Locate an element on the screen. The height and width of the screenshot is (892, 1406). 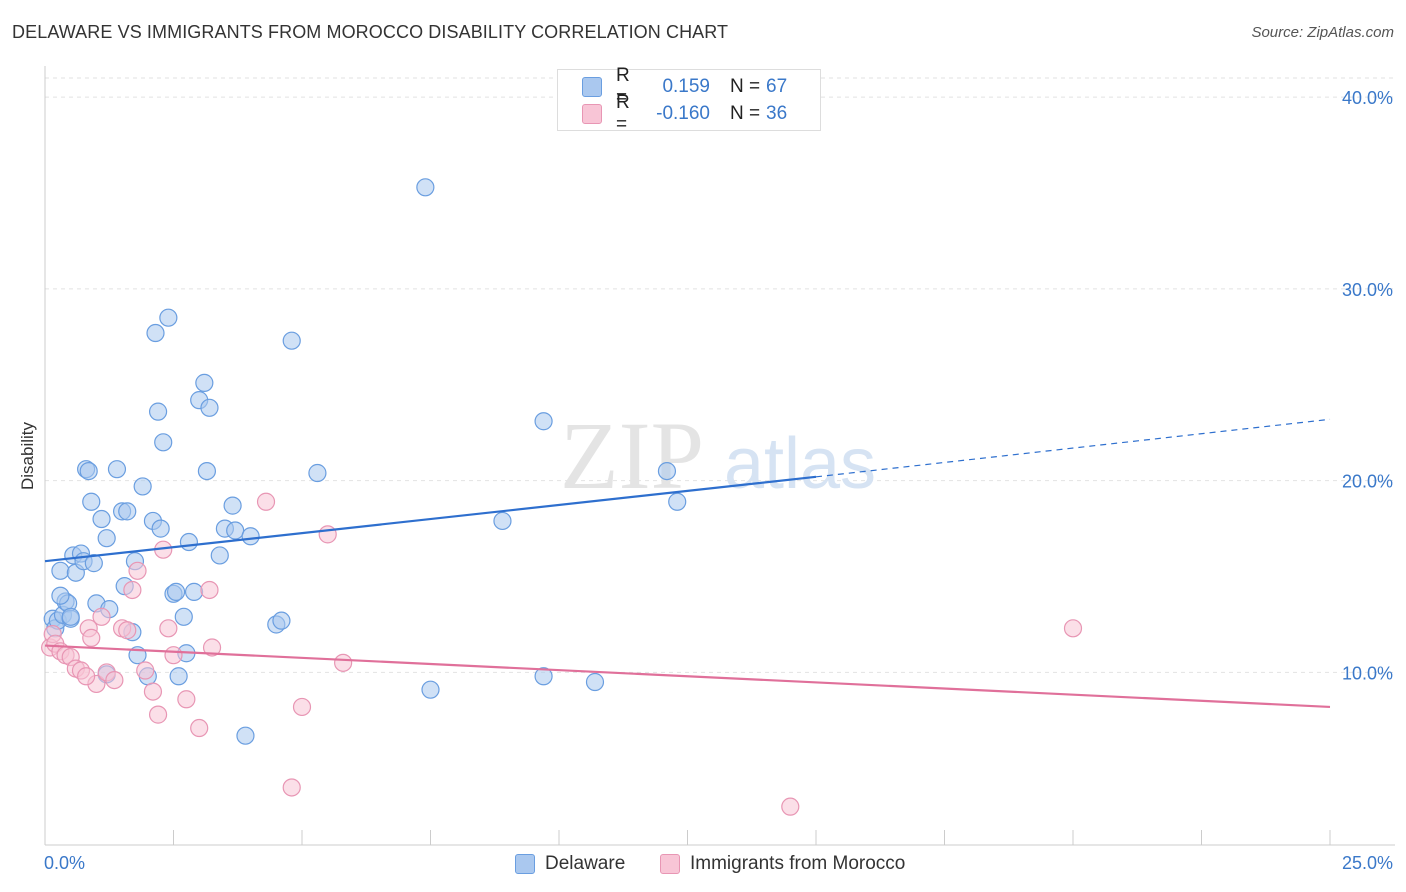
y-tick-label: 20.0% is located at coordinates (1367, 482).